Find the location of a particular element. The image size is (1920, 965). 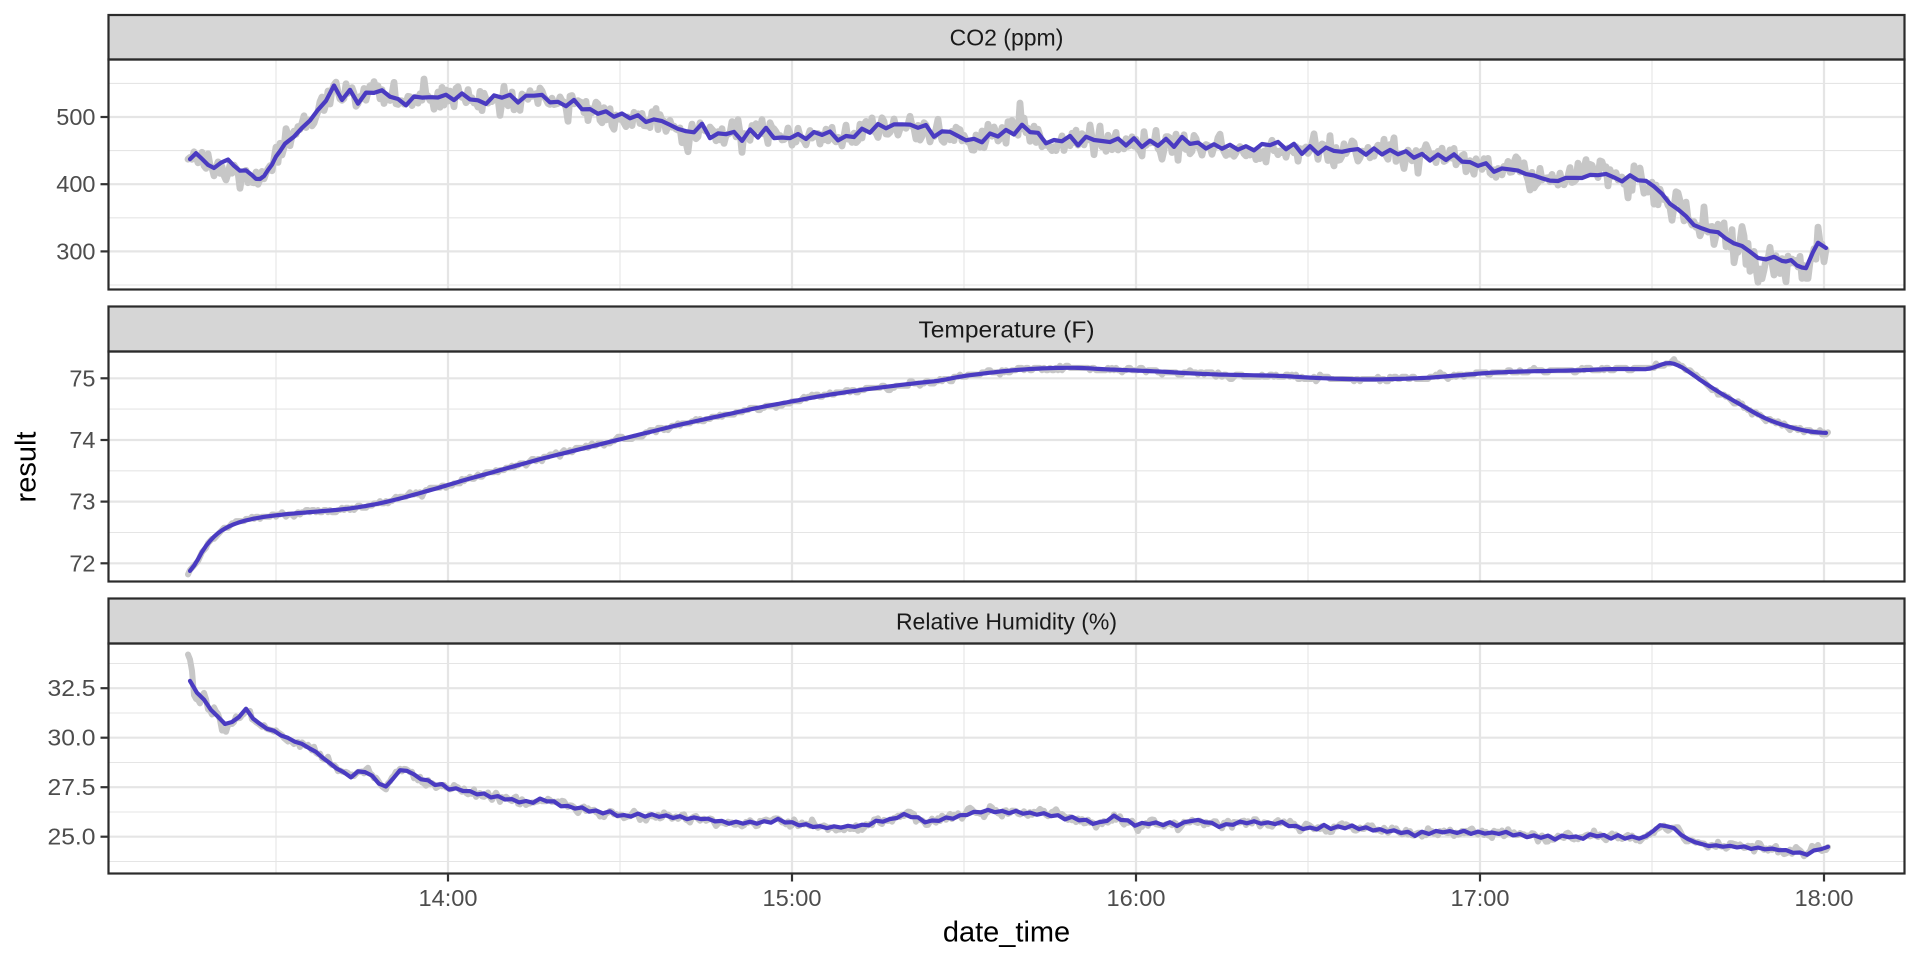

svg-text: 18:00 is located at coordinates (1824, 898).